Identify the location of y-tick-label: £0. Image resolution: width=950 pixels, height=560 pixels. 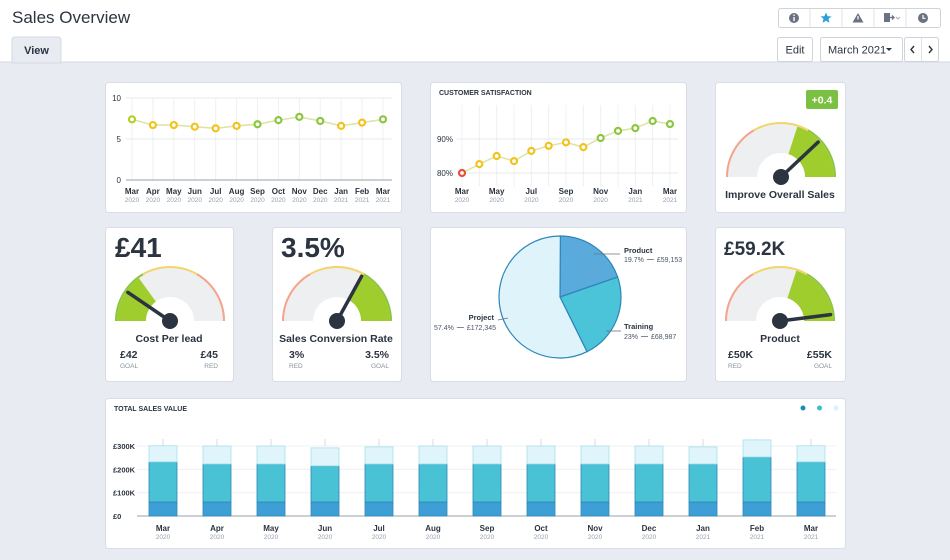
(117, 516).